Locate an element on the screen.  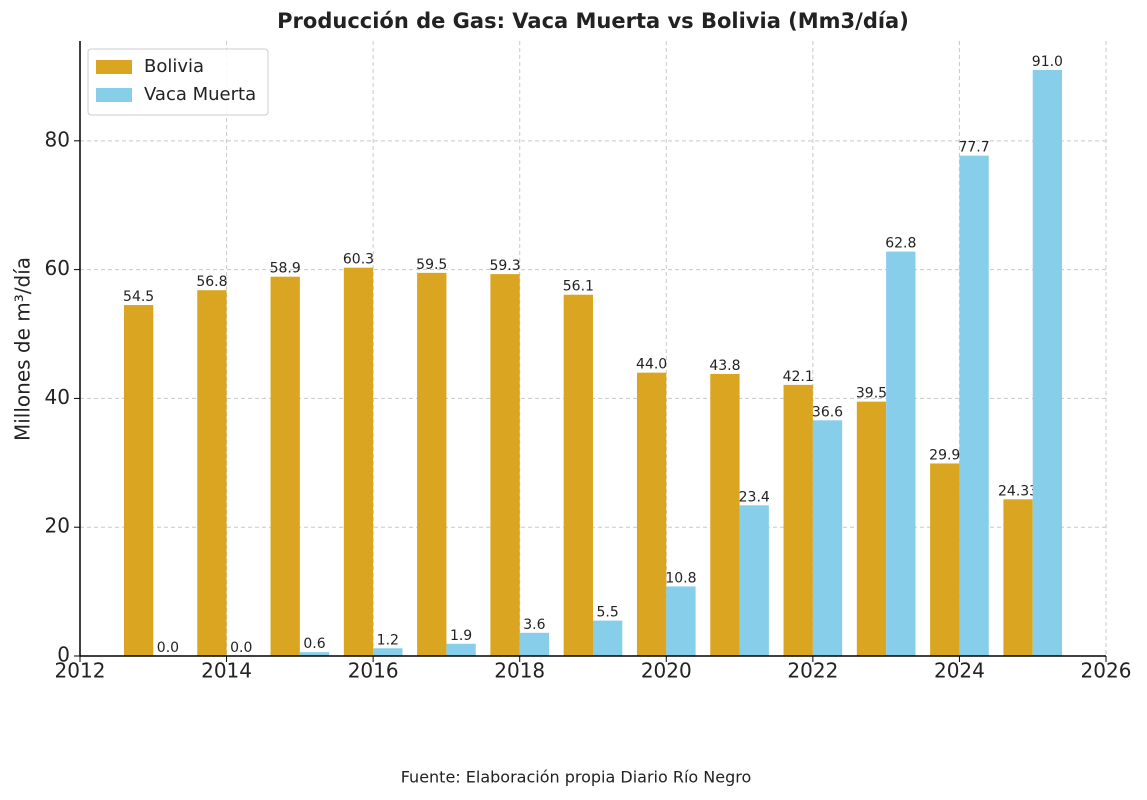
value-label: 42.1 is located at coordinates (798, 377).